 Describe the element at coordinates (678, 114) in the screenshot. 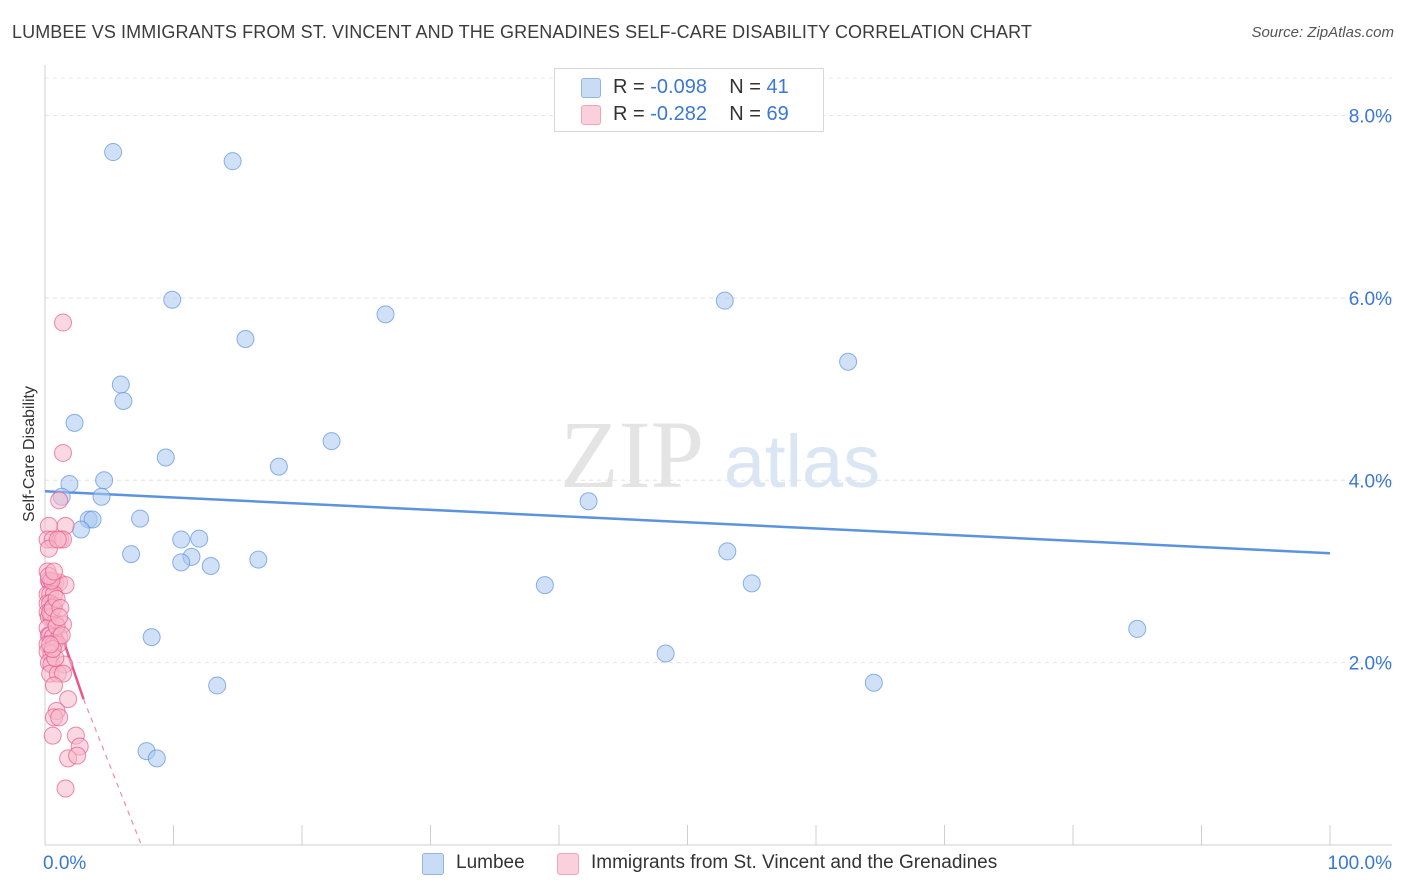

I see `legend-r-value: -0.282` at that location.